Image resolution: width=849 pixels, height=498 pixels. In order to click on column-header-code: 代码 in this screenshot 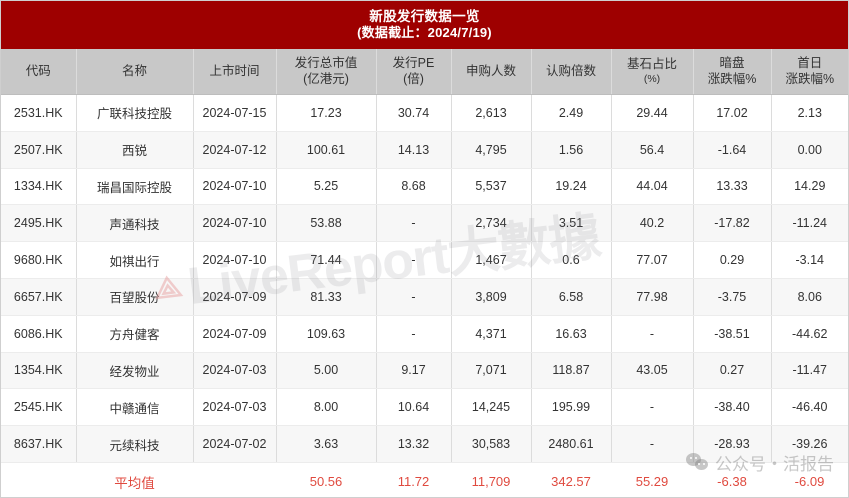, I will do `click(39, 72)`.